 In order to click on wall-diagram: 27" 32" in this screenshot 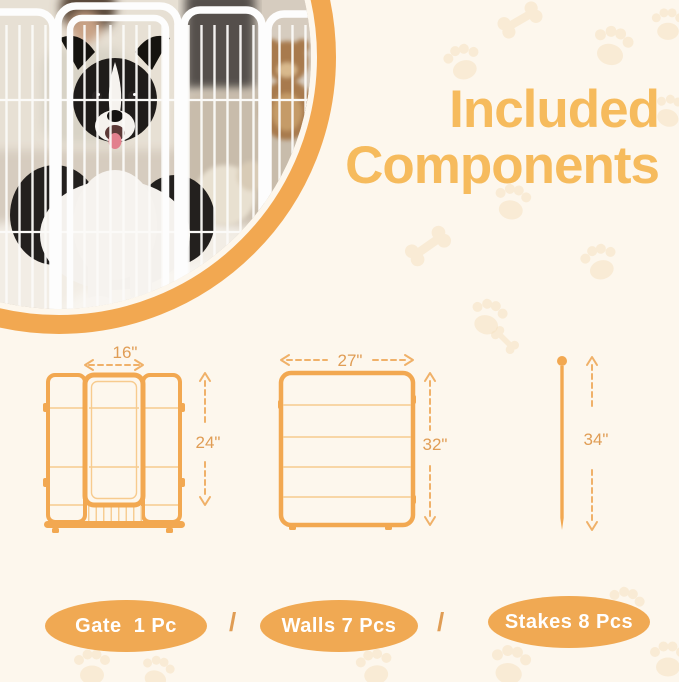, I will do `click(363, 440)`.